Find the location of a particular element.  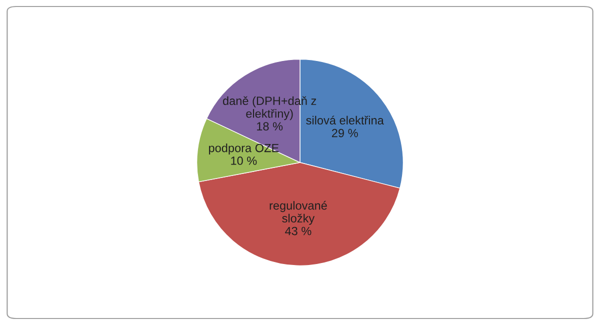

slice-label: regulované složky is located at coordinates (298, 212).